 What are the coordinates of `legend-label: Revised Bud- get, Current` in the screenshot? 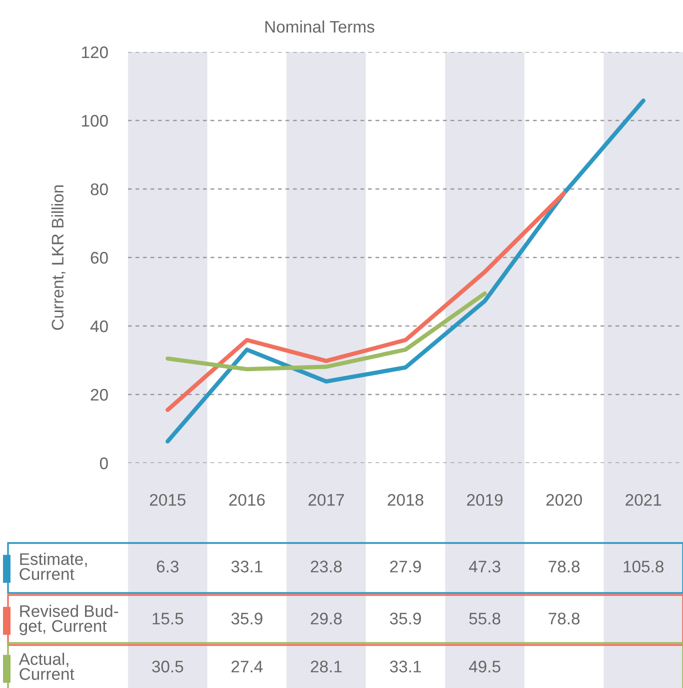 It's located at (69, 620).